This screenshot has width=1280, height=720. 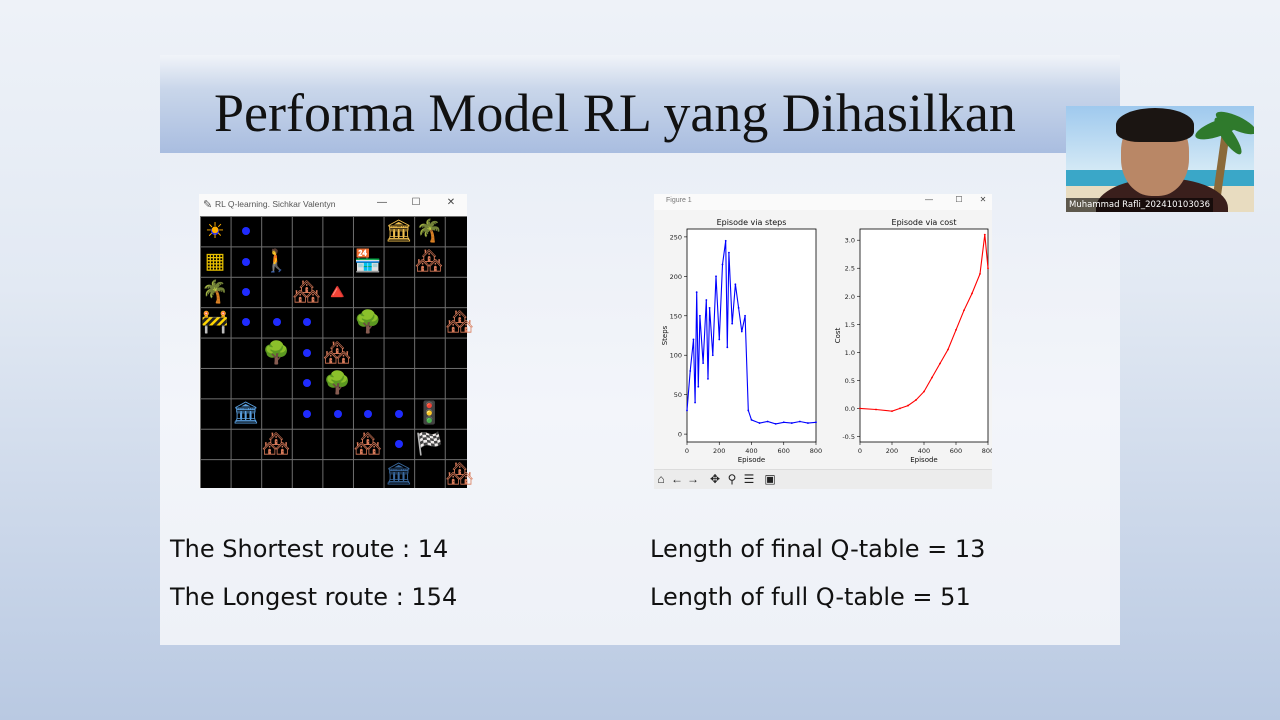 I want to click on home-icon: ⌂, so click(x=661, y=479).